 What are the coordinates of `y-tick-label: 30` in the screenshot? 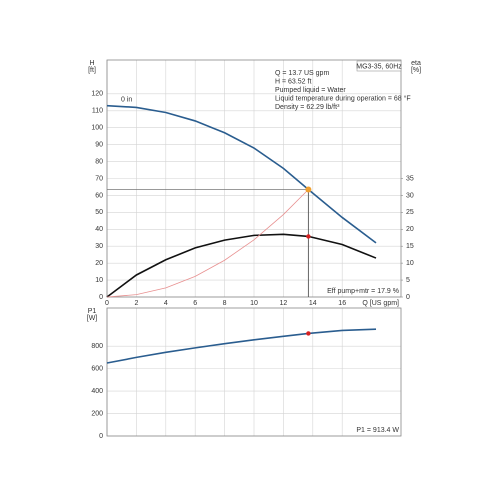 It's located at (99, 246).